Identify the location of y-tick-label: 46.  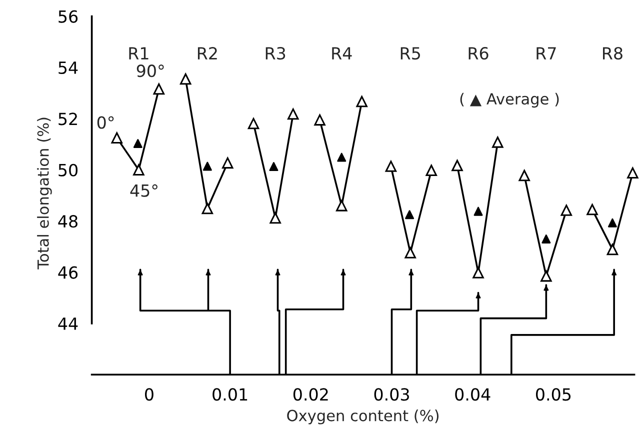
(68, 272).